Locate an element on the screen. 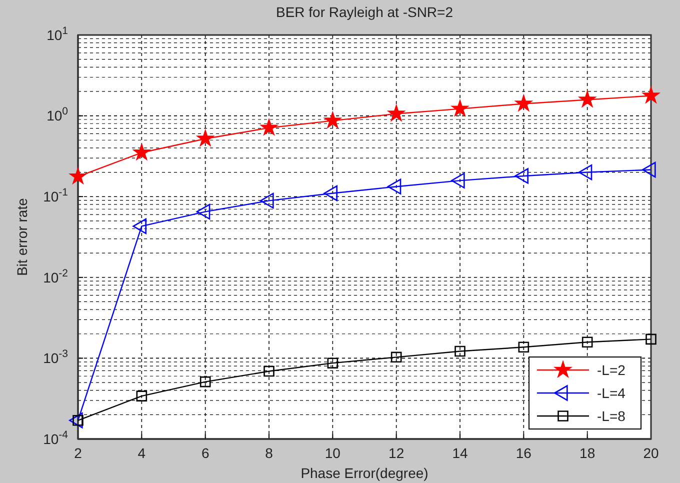 The image size is (680, 483). x-tick-label: 20 is located at coordinates (651, 452).